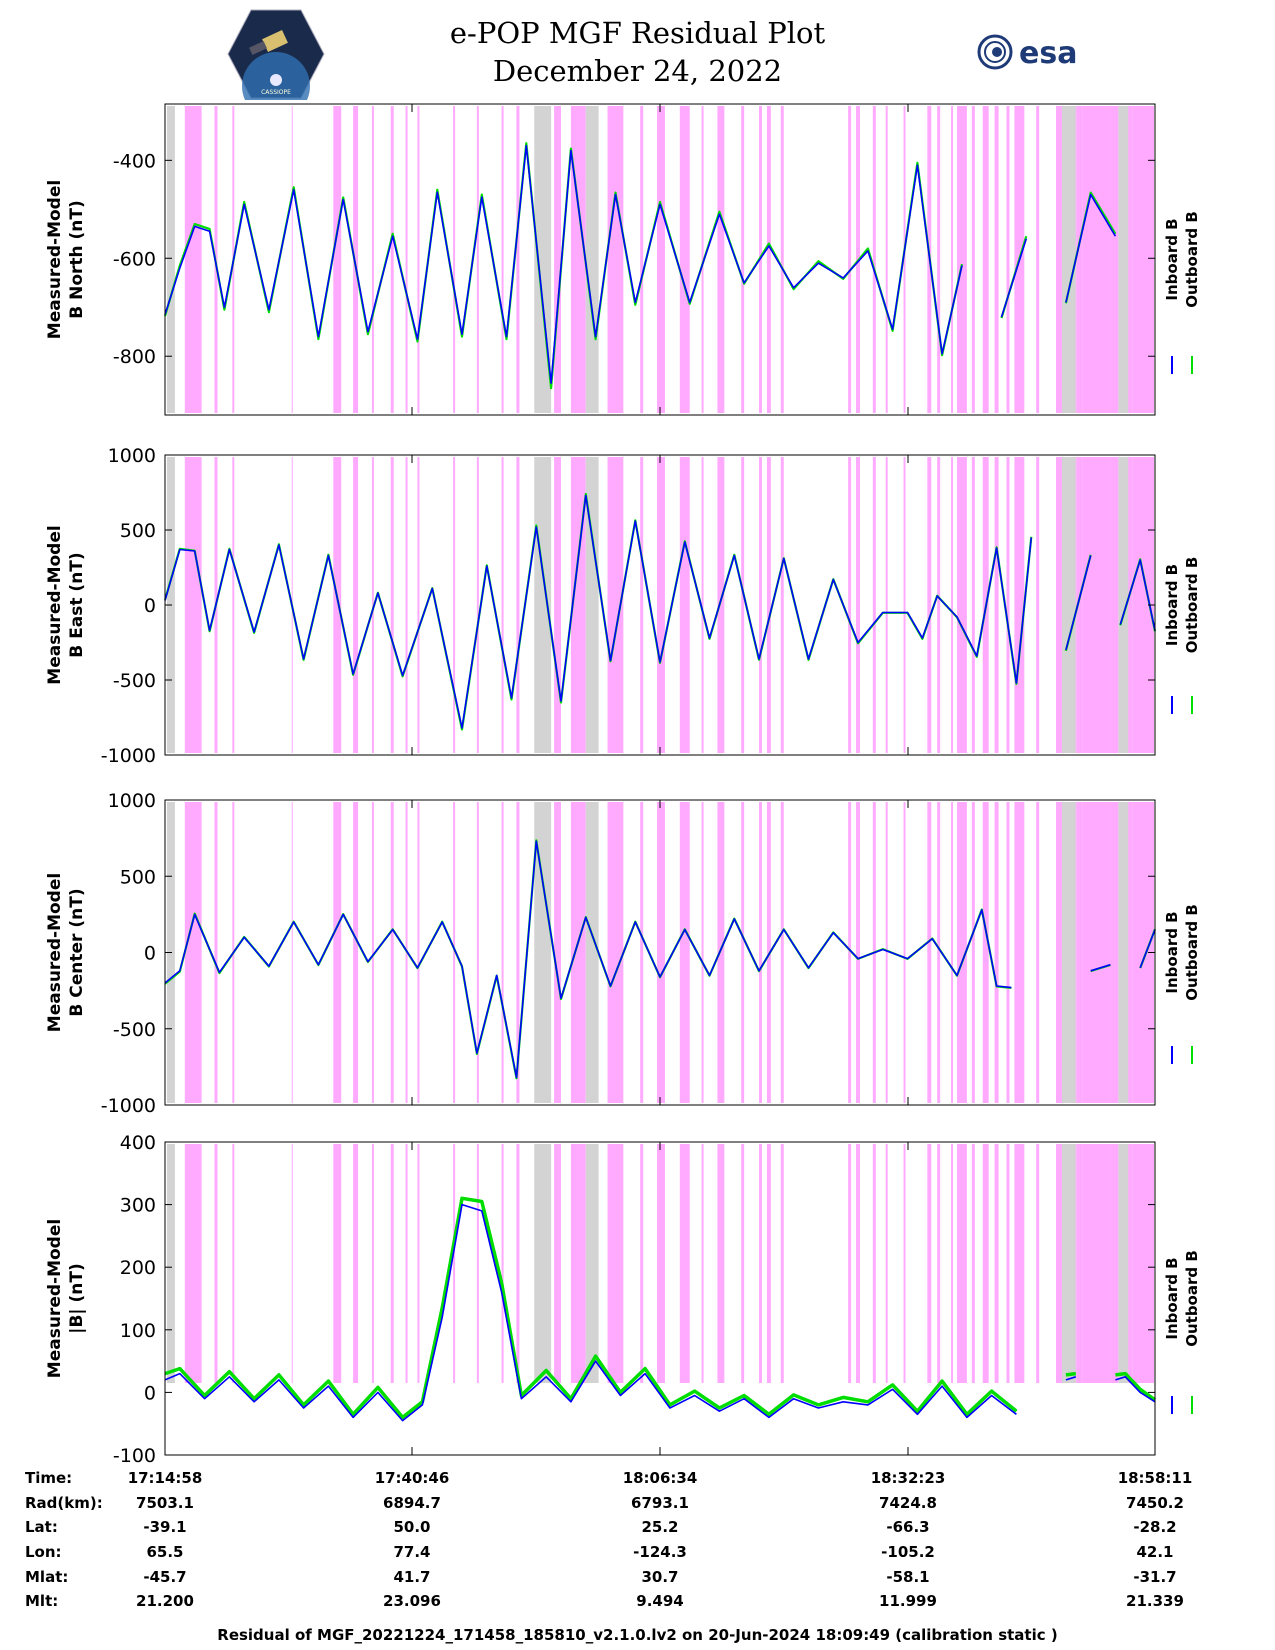 Image resolution: width=1275 pixels, height=1650 pixels. I want to click on plot-title: e-POP MGF Residual Plot, so click(637, 33).